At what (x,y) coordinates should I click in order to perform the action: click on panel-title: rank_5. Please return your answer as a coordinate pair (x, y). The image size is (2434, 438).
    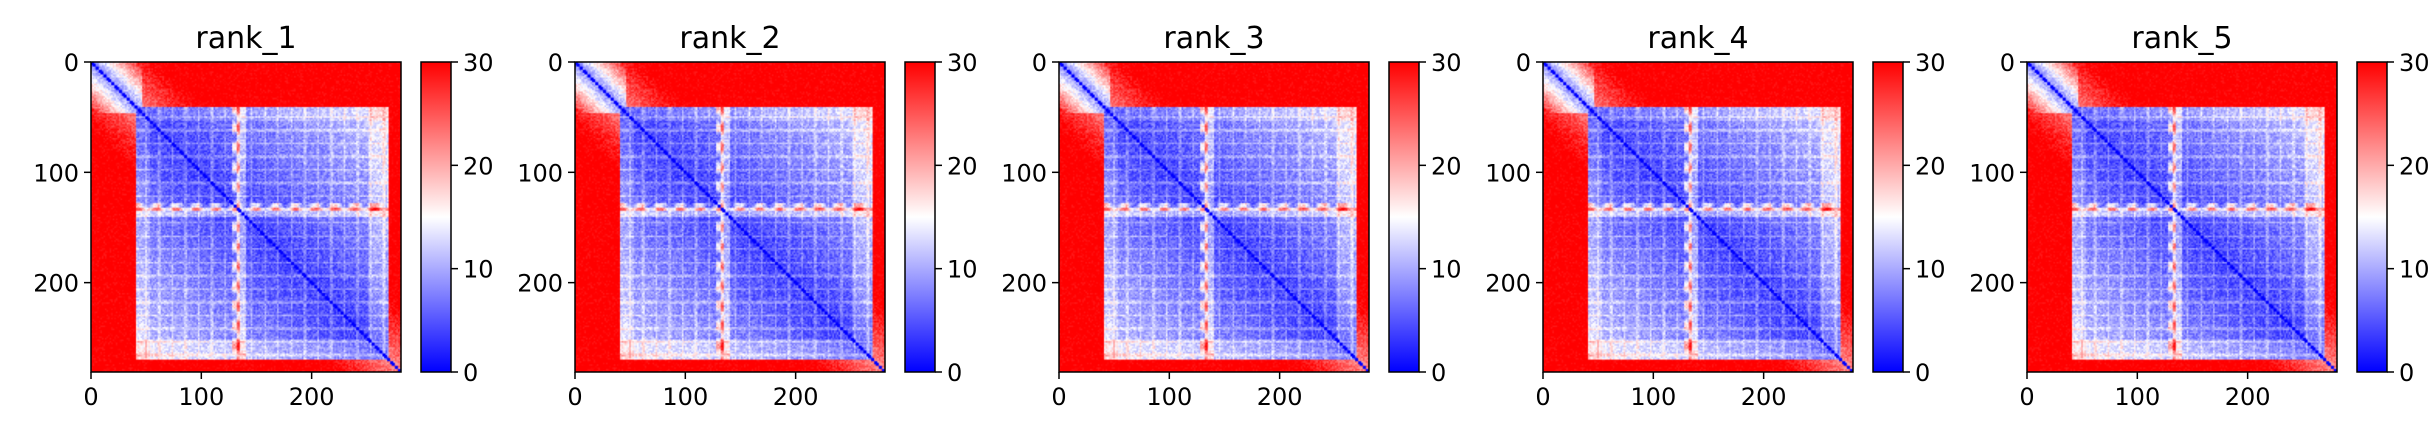
    Looking at the image, I should click on (2181, 38).